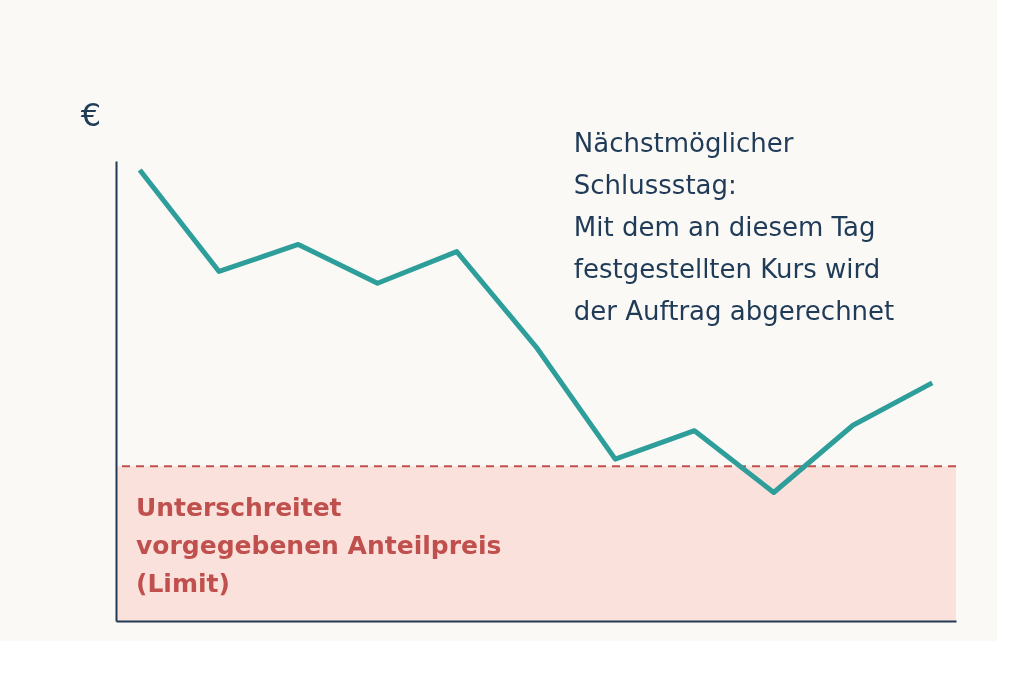  What do you see at coordinates (91, 115) in the screenshot?
I see `y-axis-title: €` at bounding box center [91, 115].